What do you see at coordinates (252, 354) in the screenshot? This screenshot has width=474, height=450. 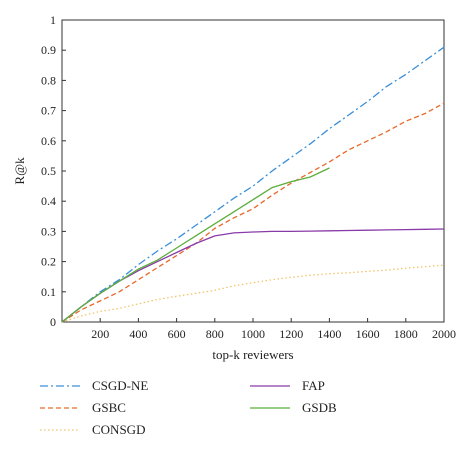 I see `x-axis-label: top-k reviewers` at bounding box center [252, 354].